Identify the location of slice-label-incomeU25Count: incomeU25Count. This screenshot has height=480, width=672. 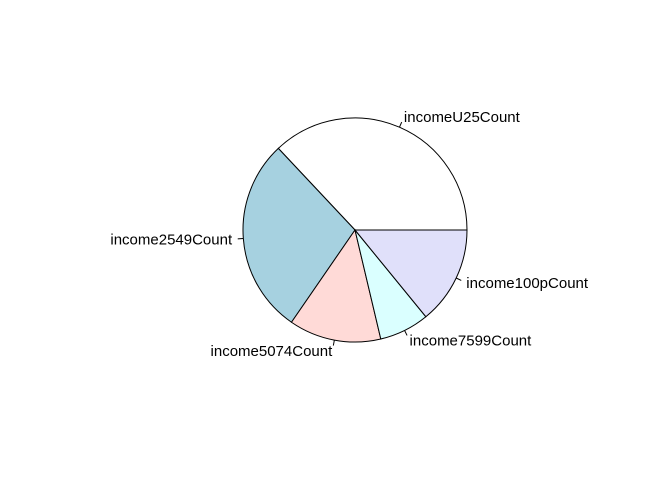
(462, 117).